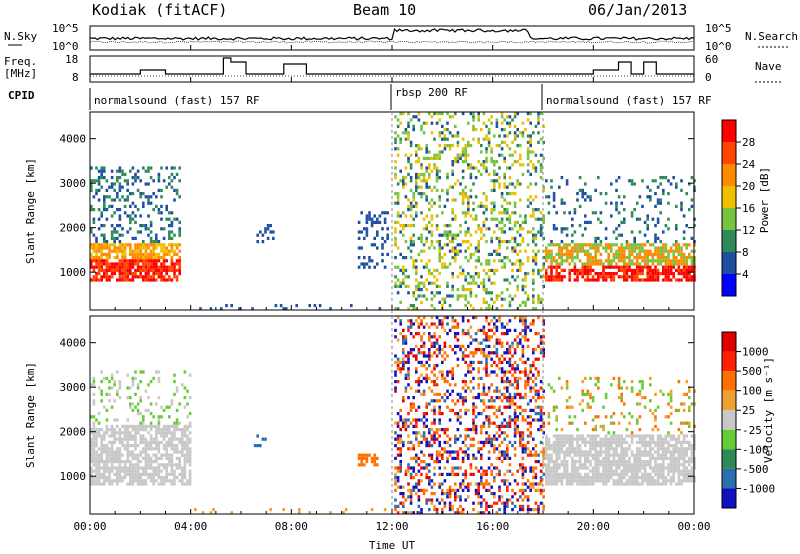 This screenshot has height=554, width=800. Describe the element at coordinates (21, 95) in the screenshot. I see `cpid-label: CPID` at that location.